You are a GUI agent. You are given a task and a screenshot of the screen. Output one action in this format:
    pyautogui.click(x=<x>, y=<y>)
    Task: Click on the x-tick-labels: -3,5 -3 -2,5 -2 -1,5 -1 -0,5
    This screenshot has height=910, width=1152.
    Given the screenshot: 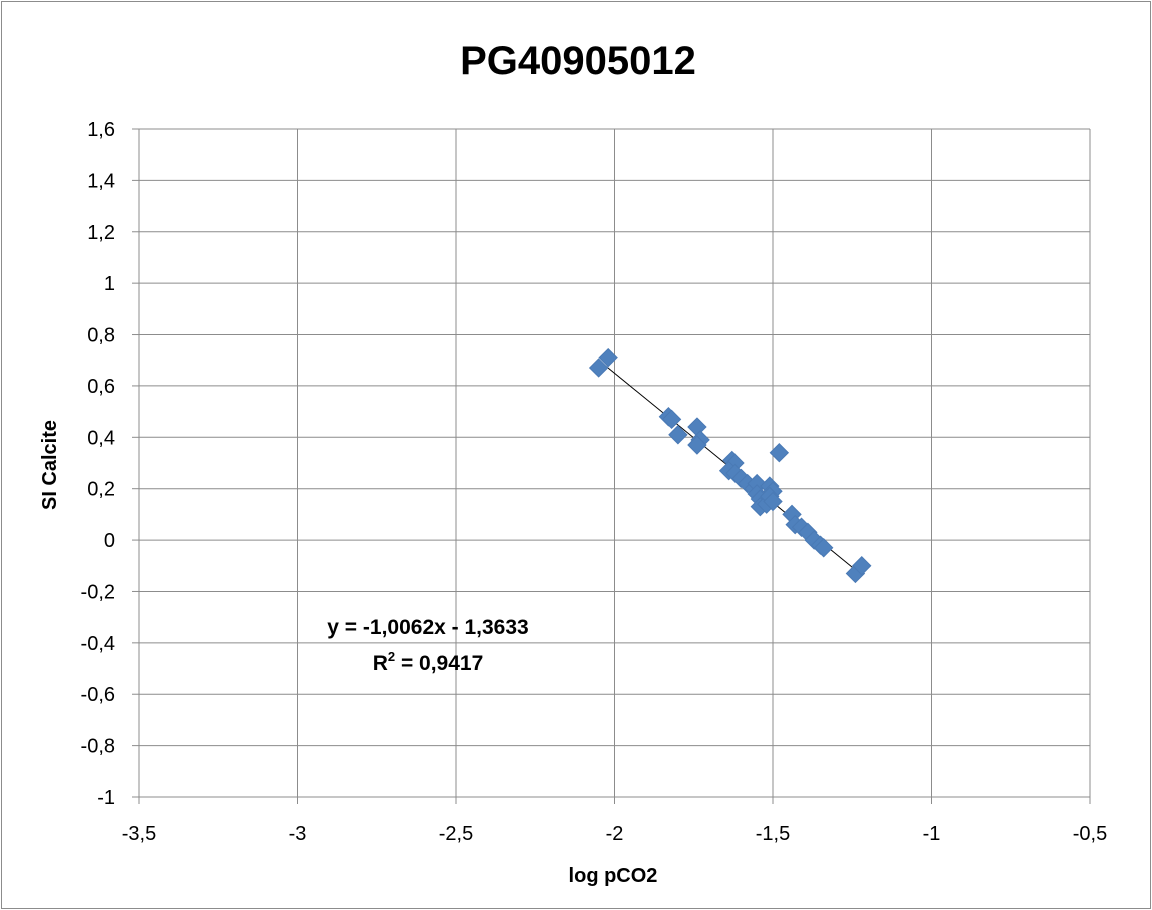 What is the action you would take?
    pyautogui.click(x=614, y=834)
    